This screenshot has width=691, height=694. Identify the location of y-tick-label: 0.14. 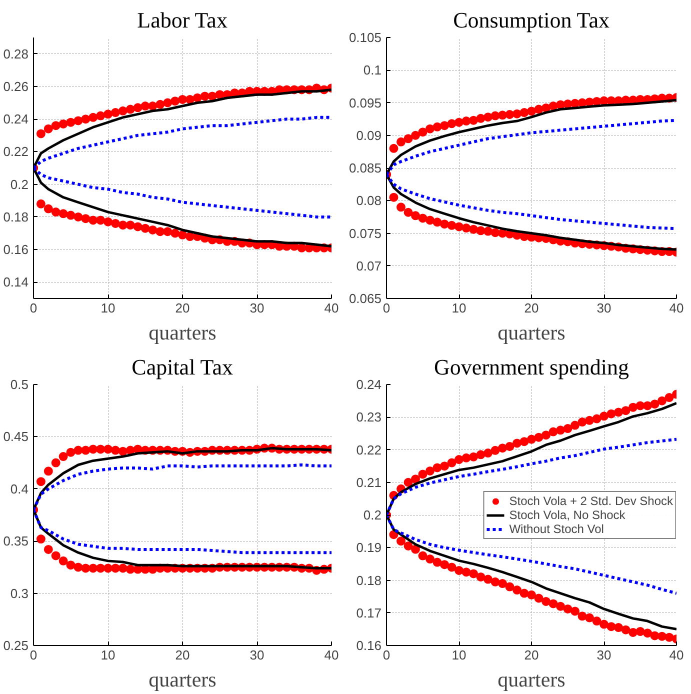
(16, 282).